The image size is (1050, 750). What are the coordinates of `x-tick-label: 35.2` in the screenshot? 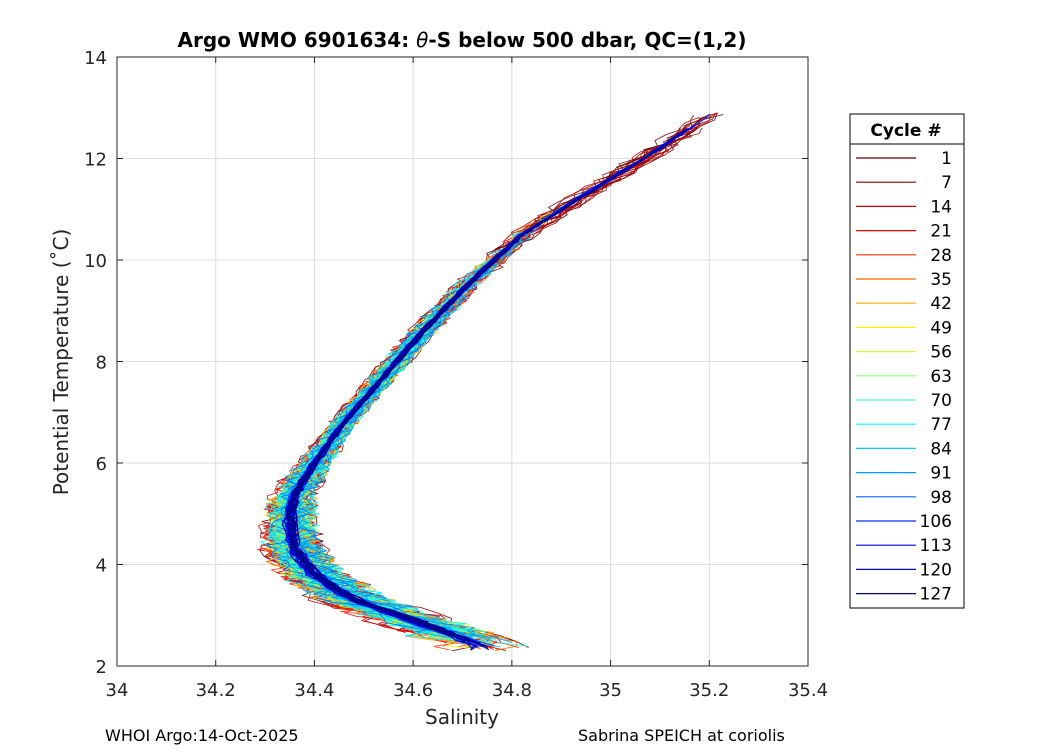 It's located at (709, 690).